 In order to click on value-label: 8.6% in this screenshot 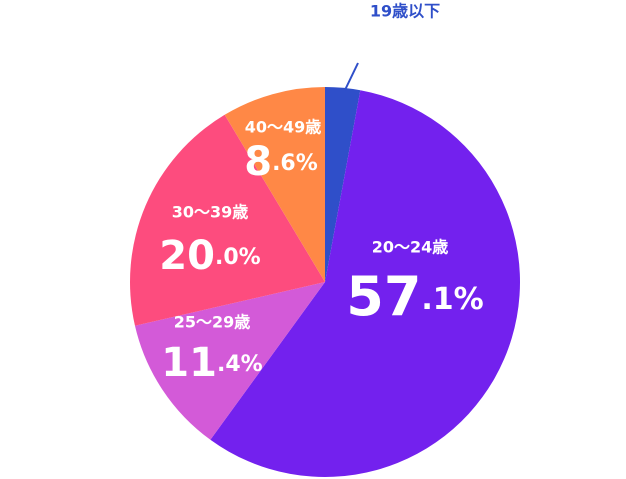, I will do `click(281, 162)`.